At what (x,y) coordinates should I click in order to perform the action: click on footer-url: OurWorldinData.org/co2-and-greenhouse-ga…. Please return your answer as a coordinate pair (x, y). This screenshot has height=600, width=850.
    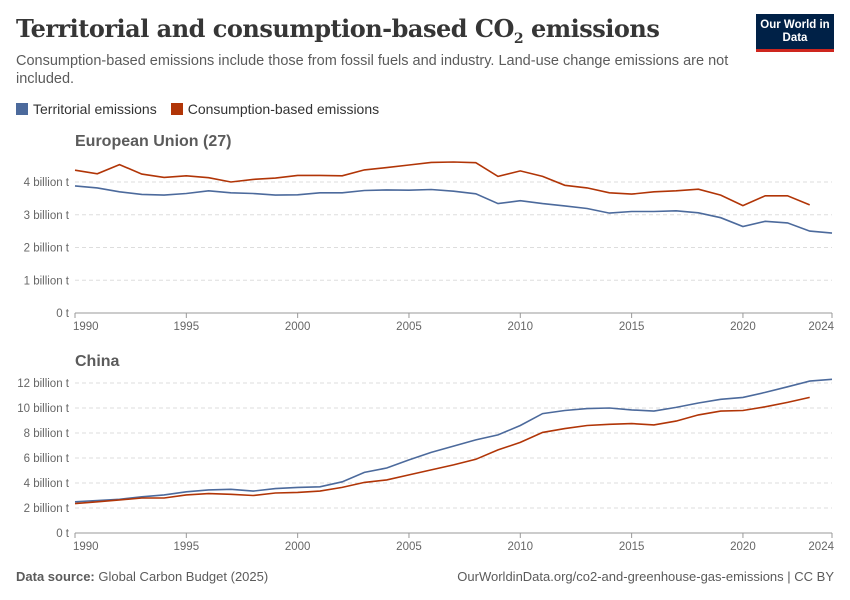
    Looking at the image, I should click on (645, 576).